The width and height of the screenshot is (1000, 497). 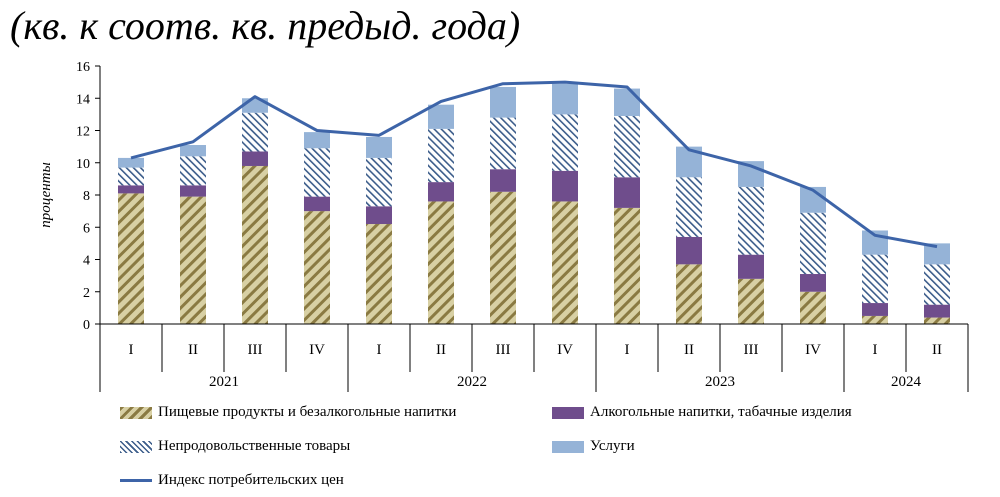 What do you see at coordinates (265, 25) in the screenshot?
I see `chart-title: (кв. к соотв. кв. предыд. года)` at bounding box center [265, 25].